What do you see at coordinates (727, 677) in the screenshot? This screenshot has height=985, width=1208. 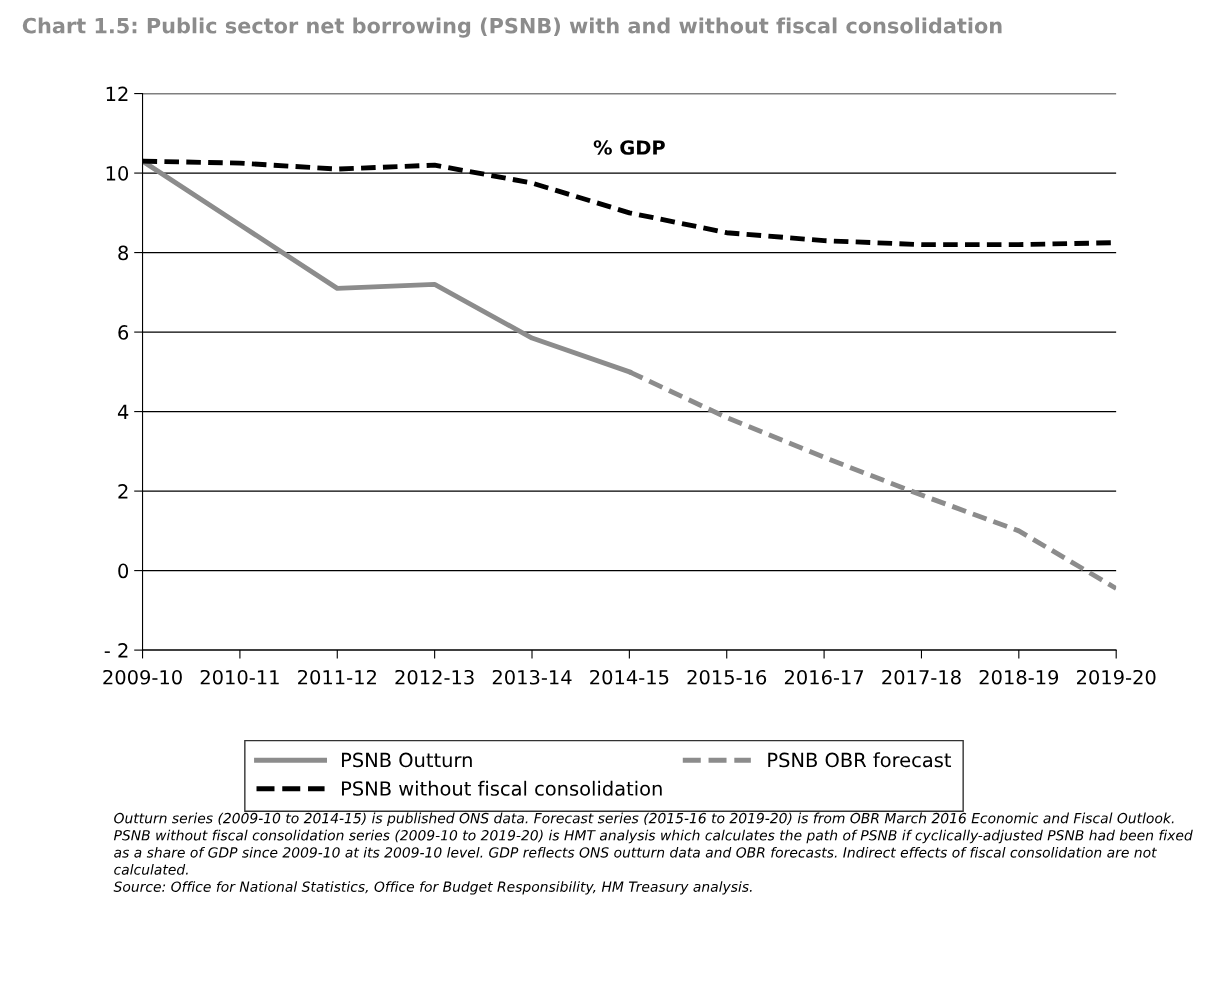 I see `x-tick-label: 2015-16` at bounding box center [727, 677].